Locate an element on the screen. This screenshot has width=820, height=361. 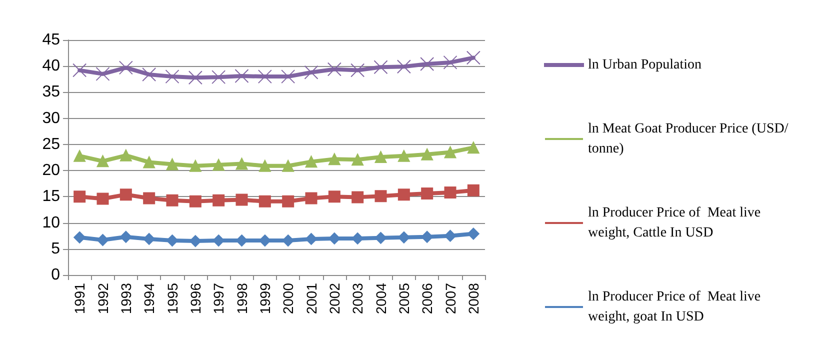
y-tick-label: 35 is located at coordinates (51, 92).